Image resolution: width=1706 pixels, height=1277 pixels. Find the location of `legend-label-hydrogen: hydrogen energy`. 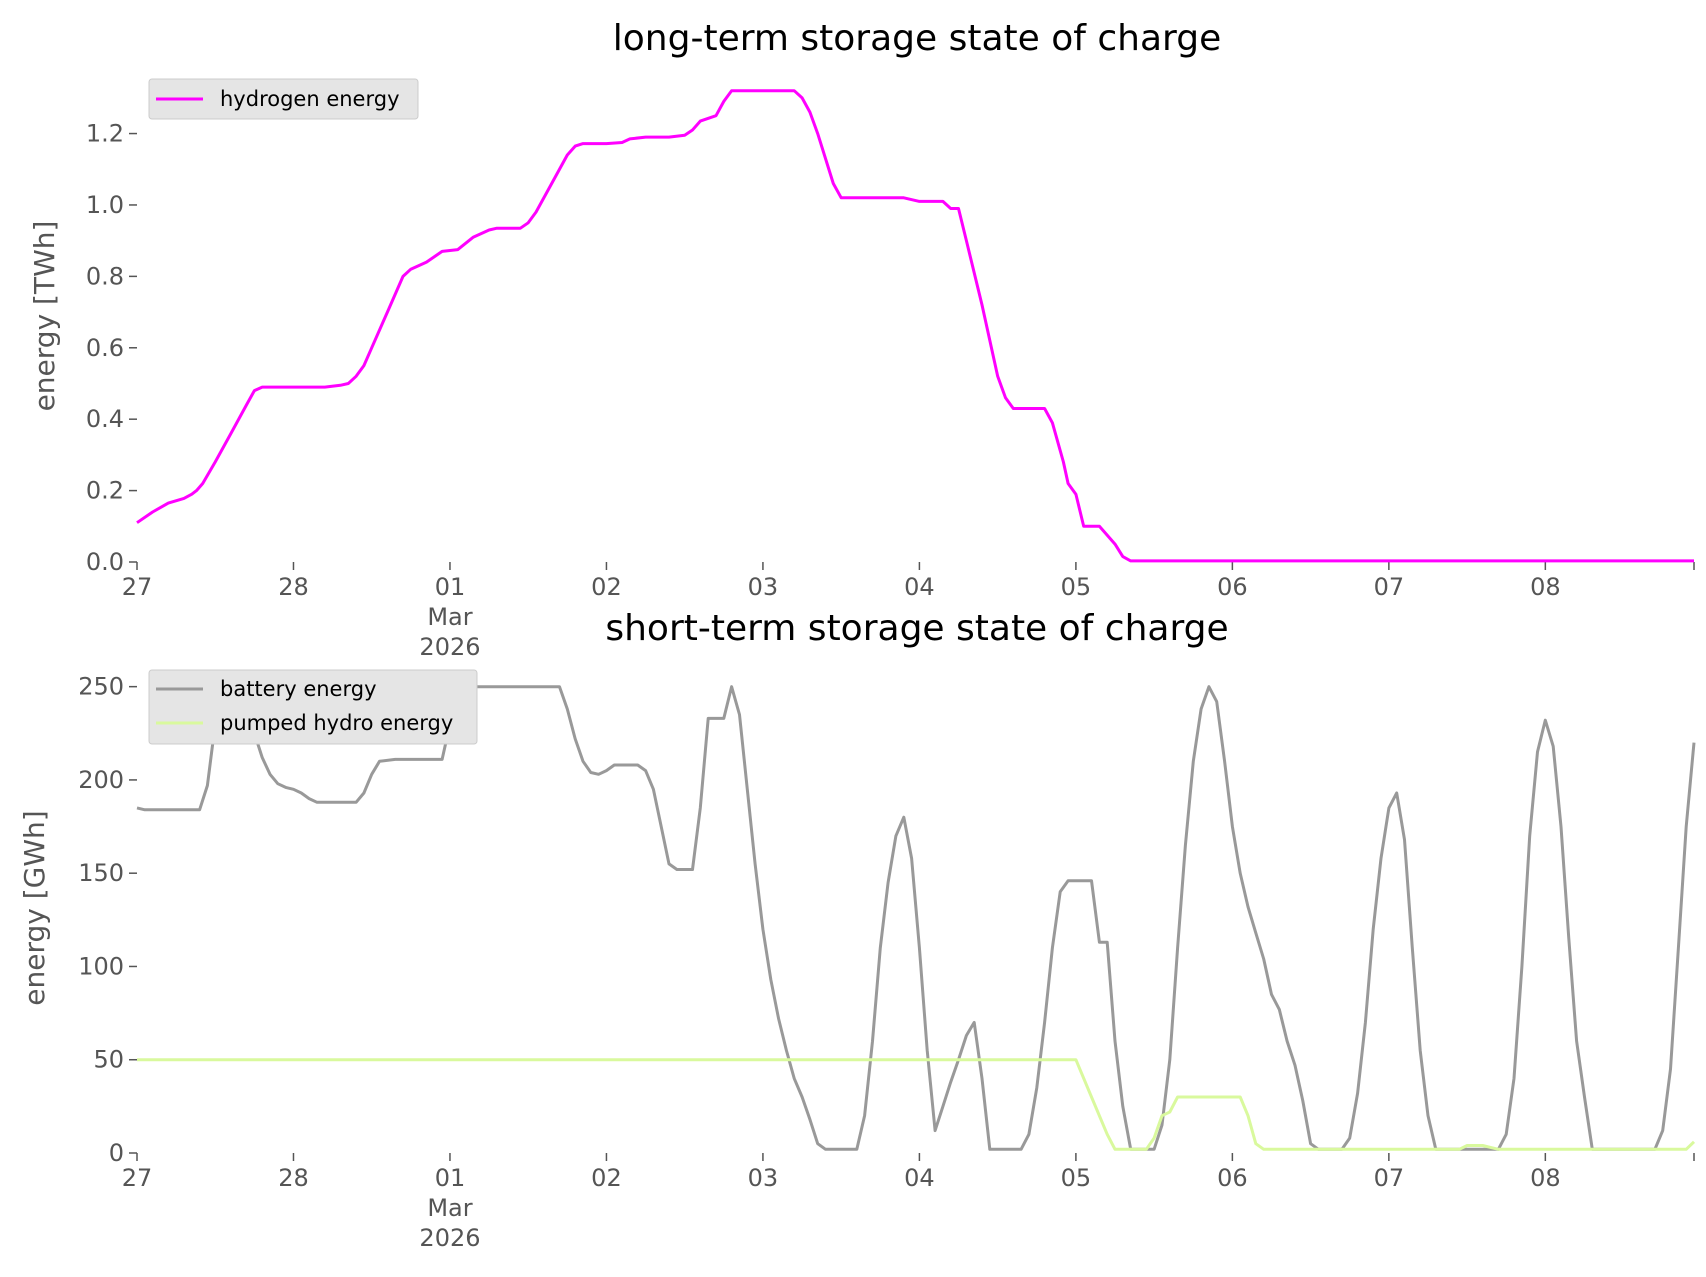

legend-label-hydrogen: hydrogen energy is located at coordinates (310, 99).